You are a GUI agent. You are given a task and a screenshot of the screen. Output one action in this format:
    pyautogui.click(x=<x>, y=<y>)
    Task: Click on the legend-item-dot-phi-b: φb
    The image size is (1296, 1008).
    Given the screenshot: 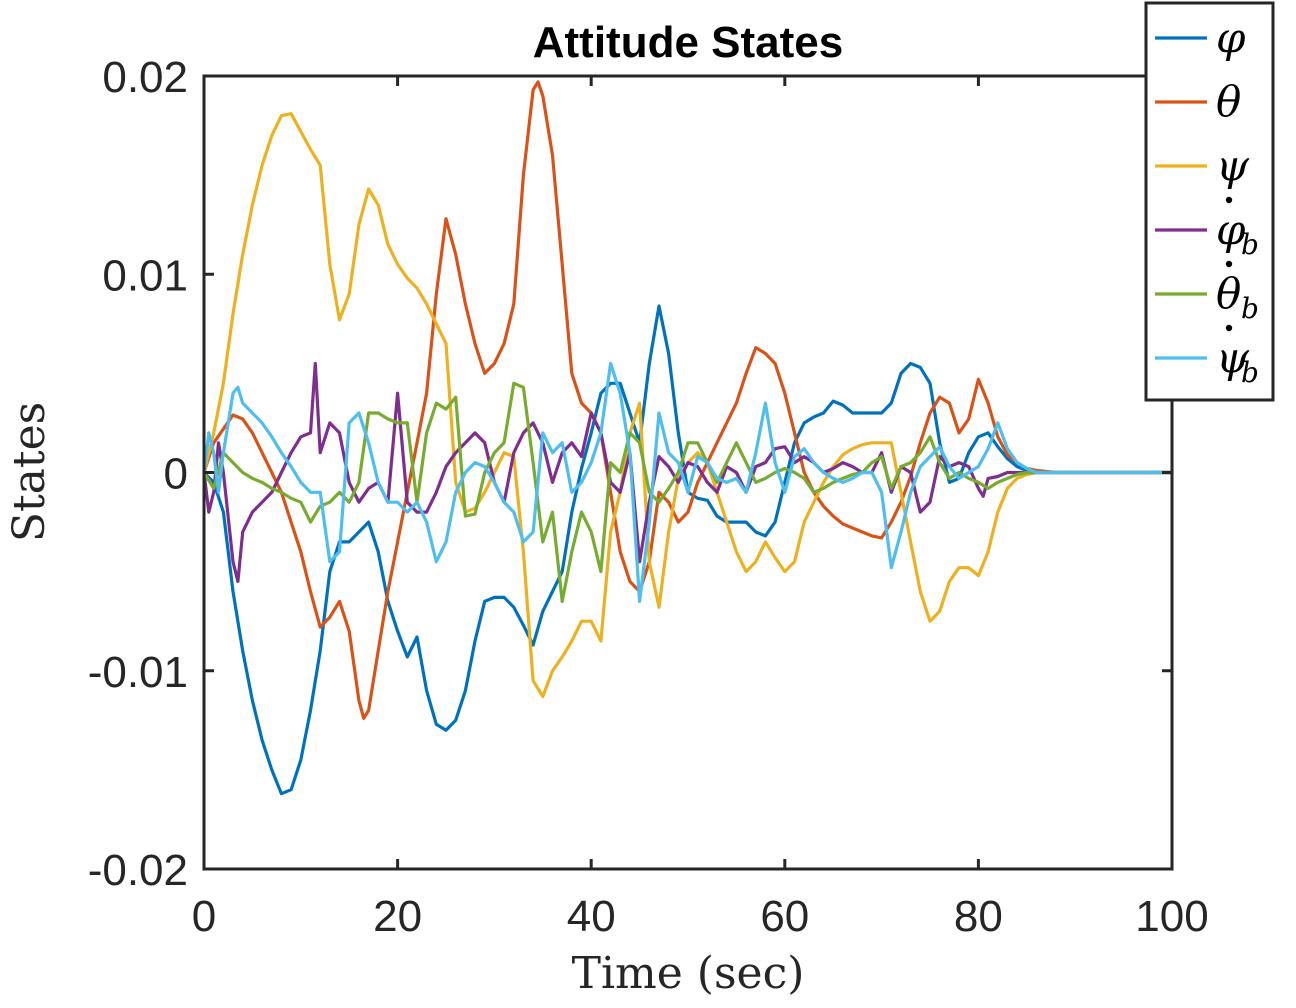 What is the action you would take?
    pyautogui.click(x=1207, y=228)
    